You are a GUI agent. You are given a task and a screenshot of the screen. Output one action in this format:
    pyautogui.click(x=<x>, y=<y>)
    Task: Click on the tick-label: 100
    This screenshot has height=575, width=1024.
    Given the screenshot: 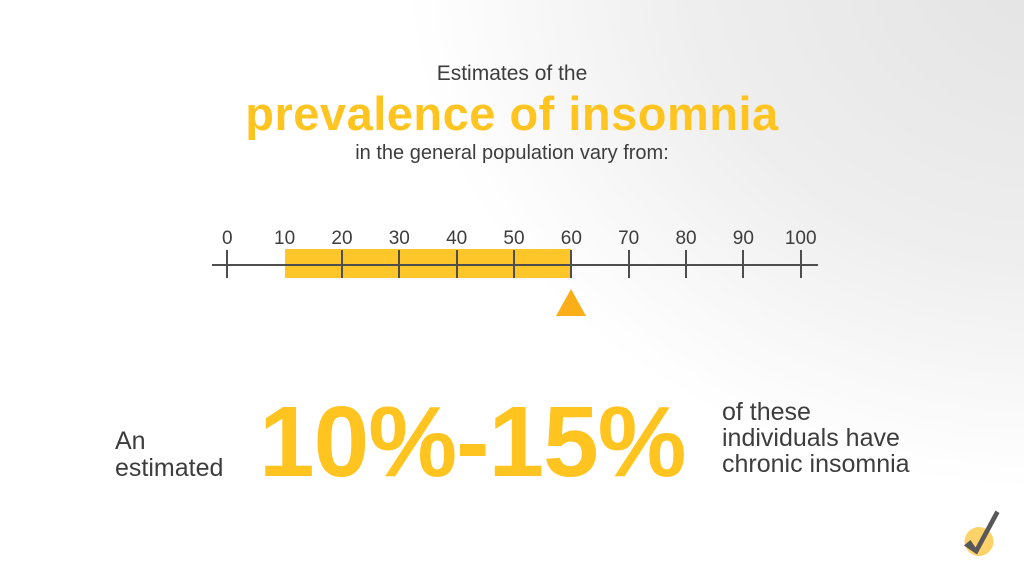 What is the action you would take?
    pyautogui.click(x=800, y=238)
    